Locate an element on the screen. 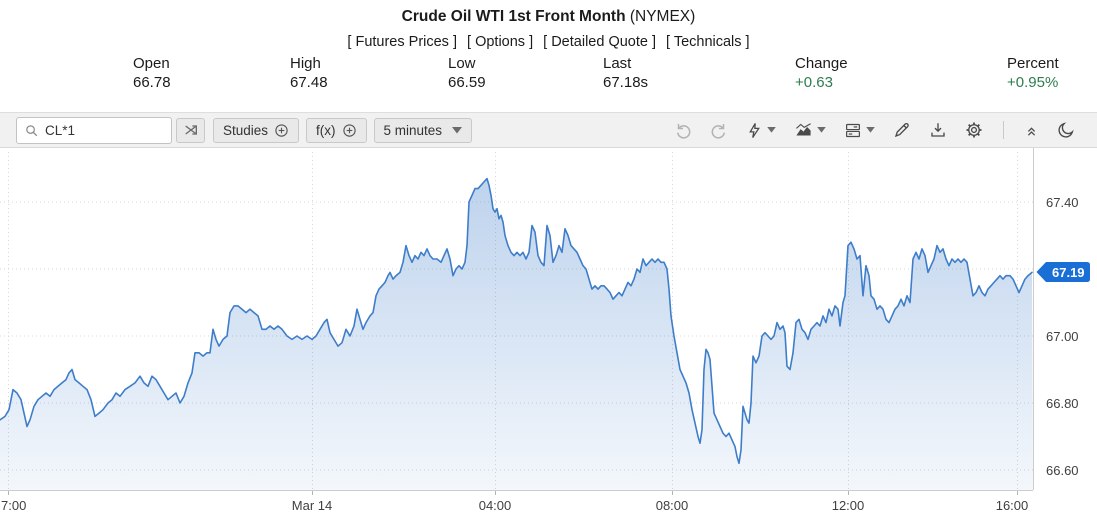 This screenshot has width=1097, height=517. settings-button is located at coordinates (974, 130).